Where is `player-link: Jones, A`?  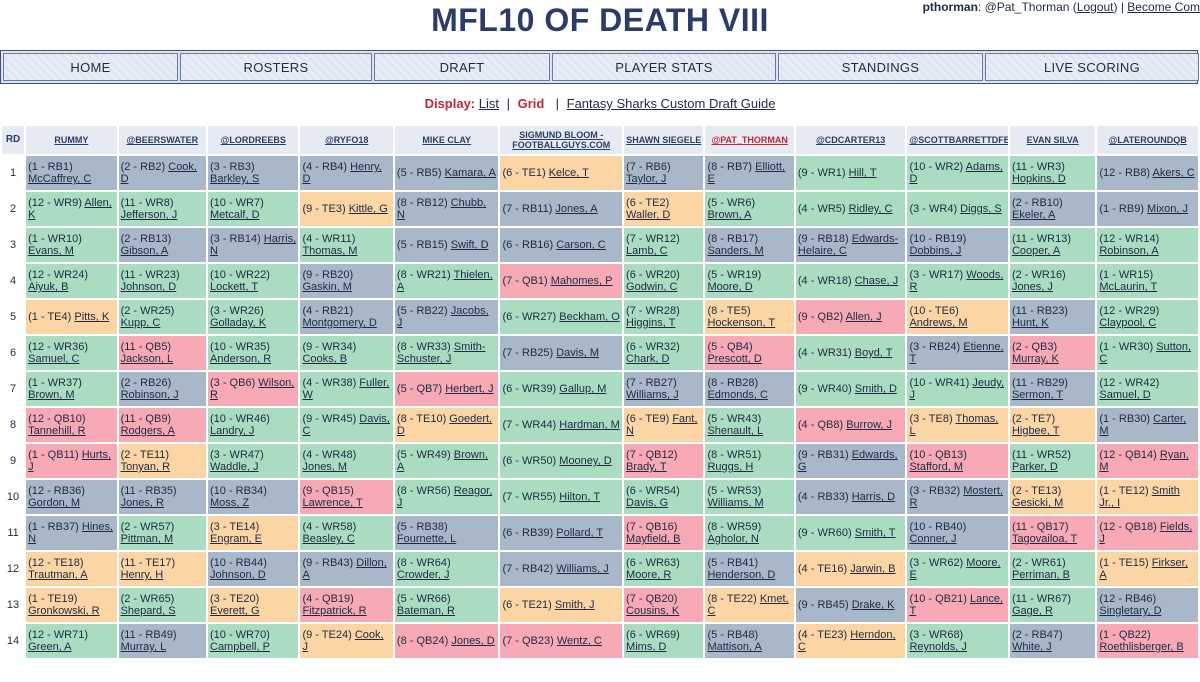 player-link: Jones, A is located at coordinates (576, 209).